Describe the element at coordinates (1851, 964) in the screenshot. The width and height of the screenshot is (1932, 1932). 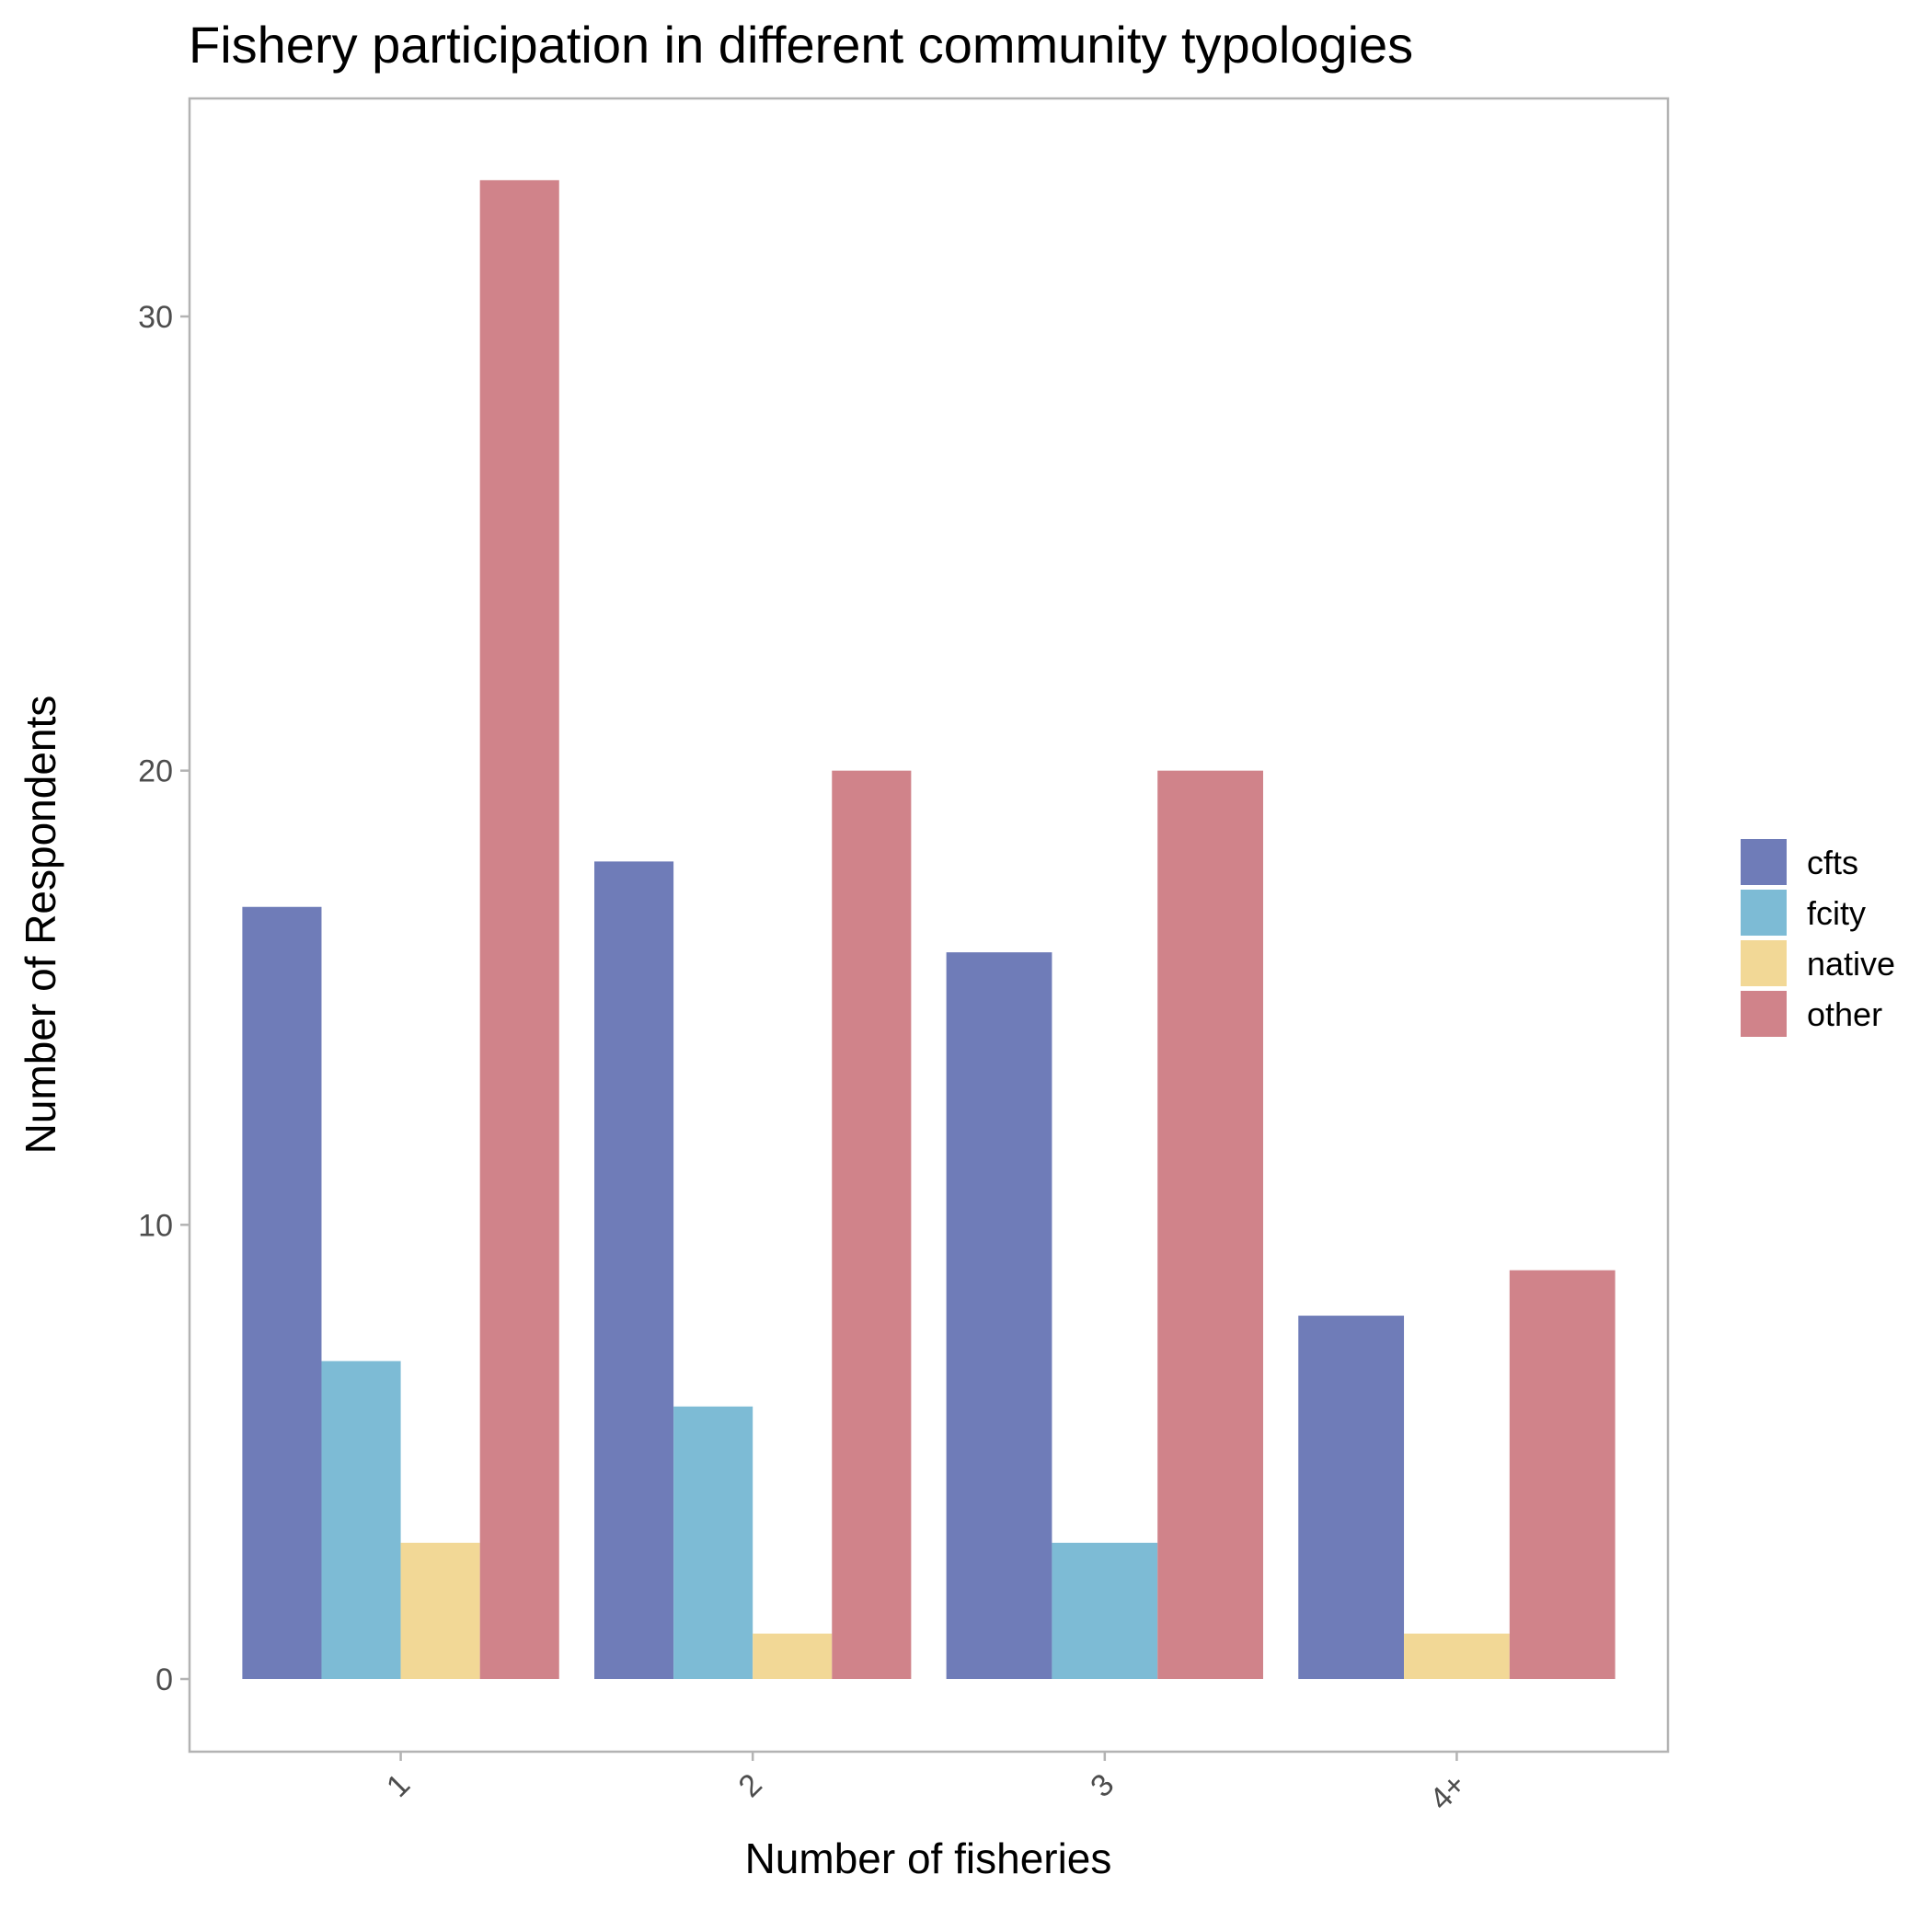
I see `legend-label-native: native` at that location.